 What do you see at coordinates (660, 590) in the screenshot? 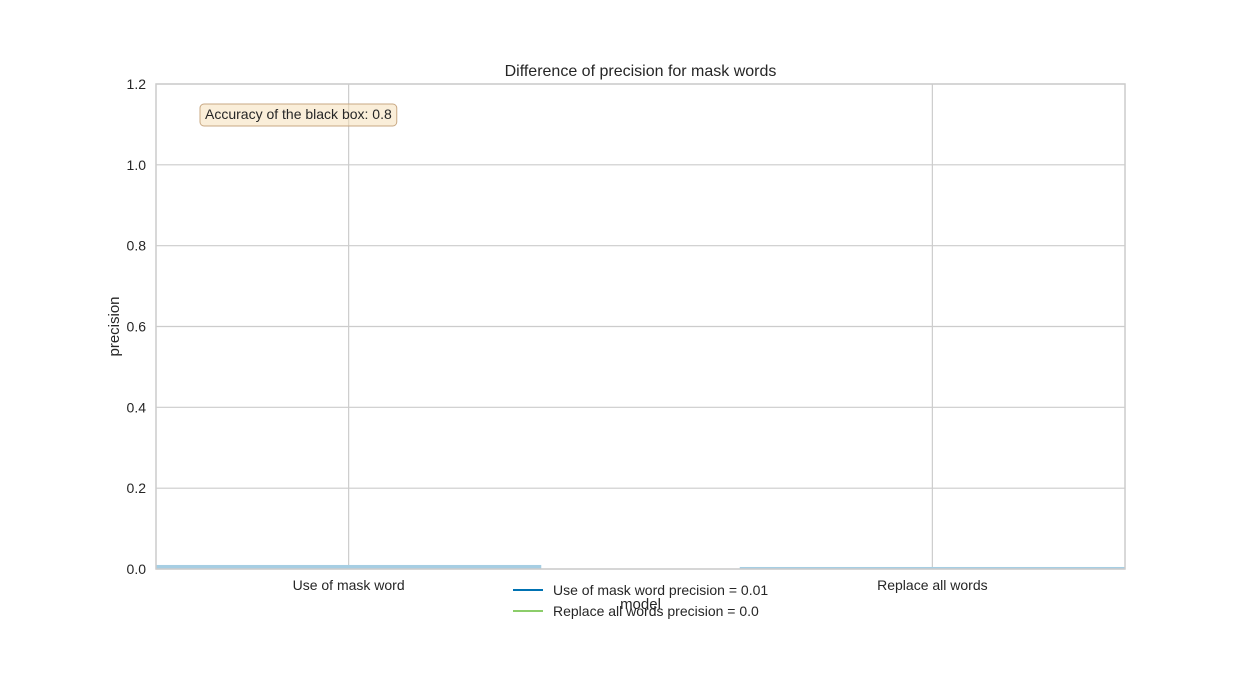
I see `legend-label-mask-word: Use of mask word precision = 0.01` at bounding box center [660, 590].